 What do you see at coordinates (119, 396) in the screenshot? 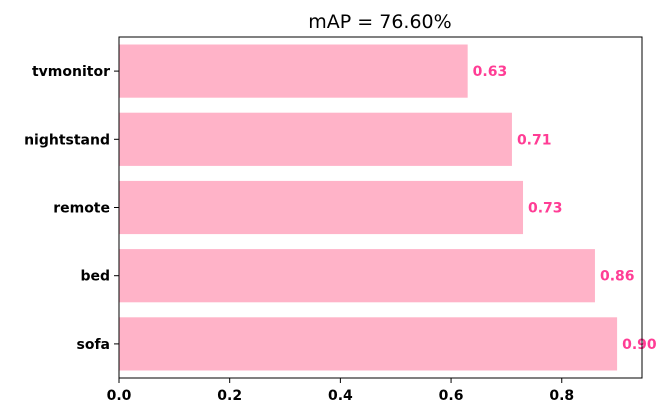
I see `x-tick-label-0: 0.0` at bounding box center [119, 396].